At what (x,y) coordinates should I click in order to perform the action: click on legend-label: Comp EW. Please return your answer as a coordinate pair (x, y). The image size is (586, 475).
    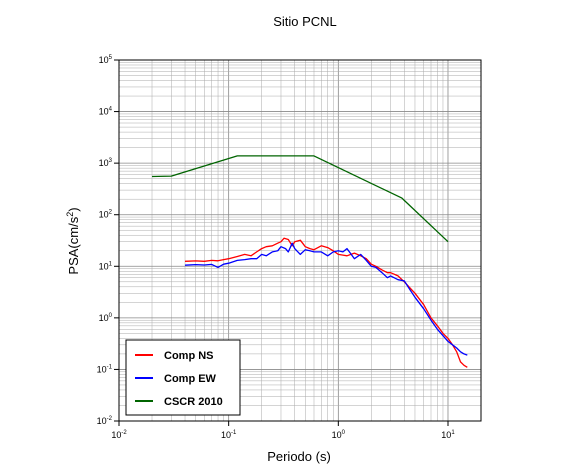
    Looking at the image, I should click on (190, 379).